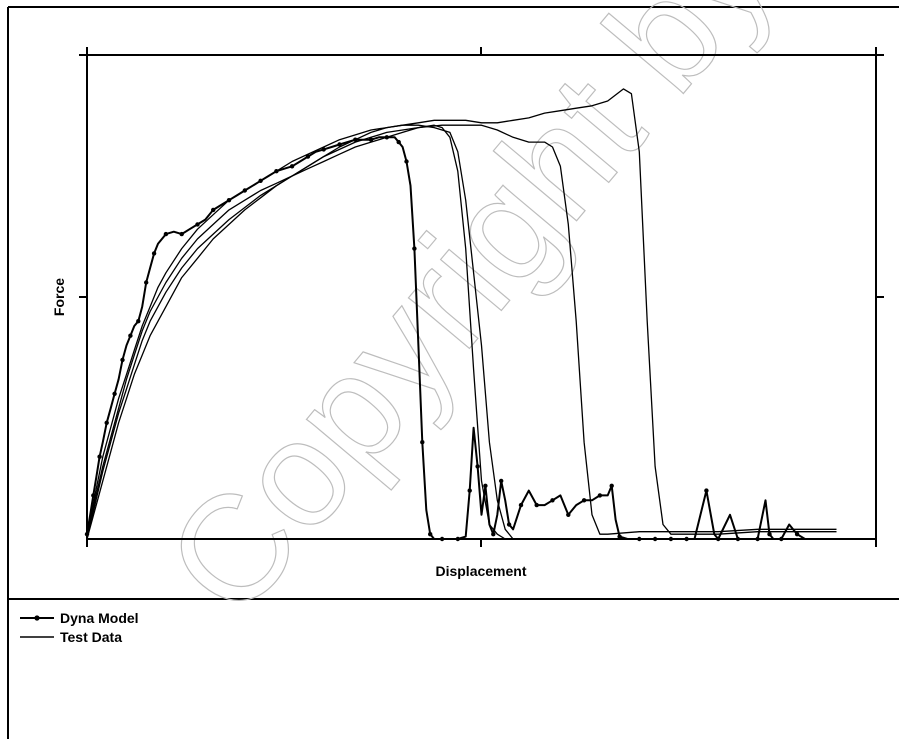 The height and width of the screenshot is (739, 899). Describe the element at coordinates (37, 618) in the screenshot. I see `legend-marker-dyna-model` at that location.